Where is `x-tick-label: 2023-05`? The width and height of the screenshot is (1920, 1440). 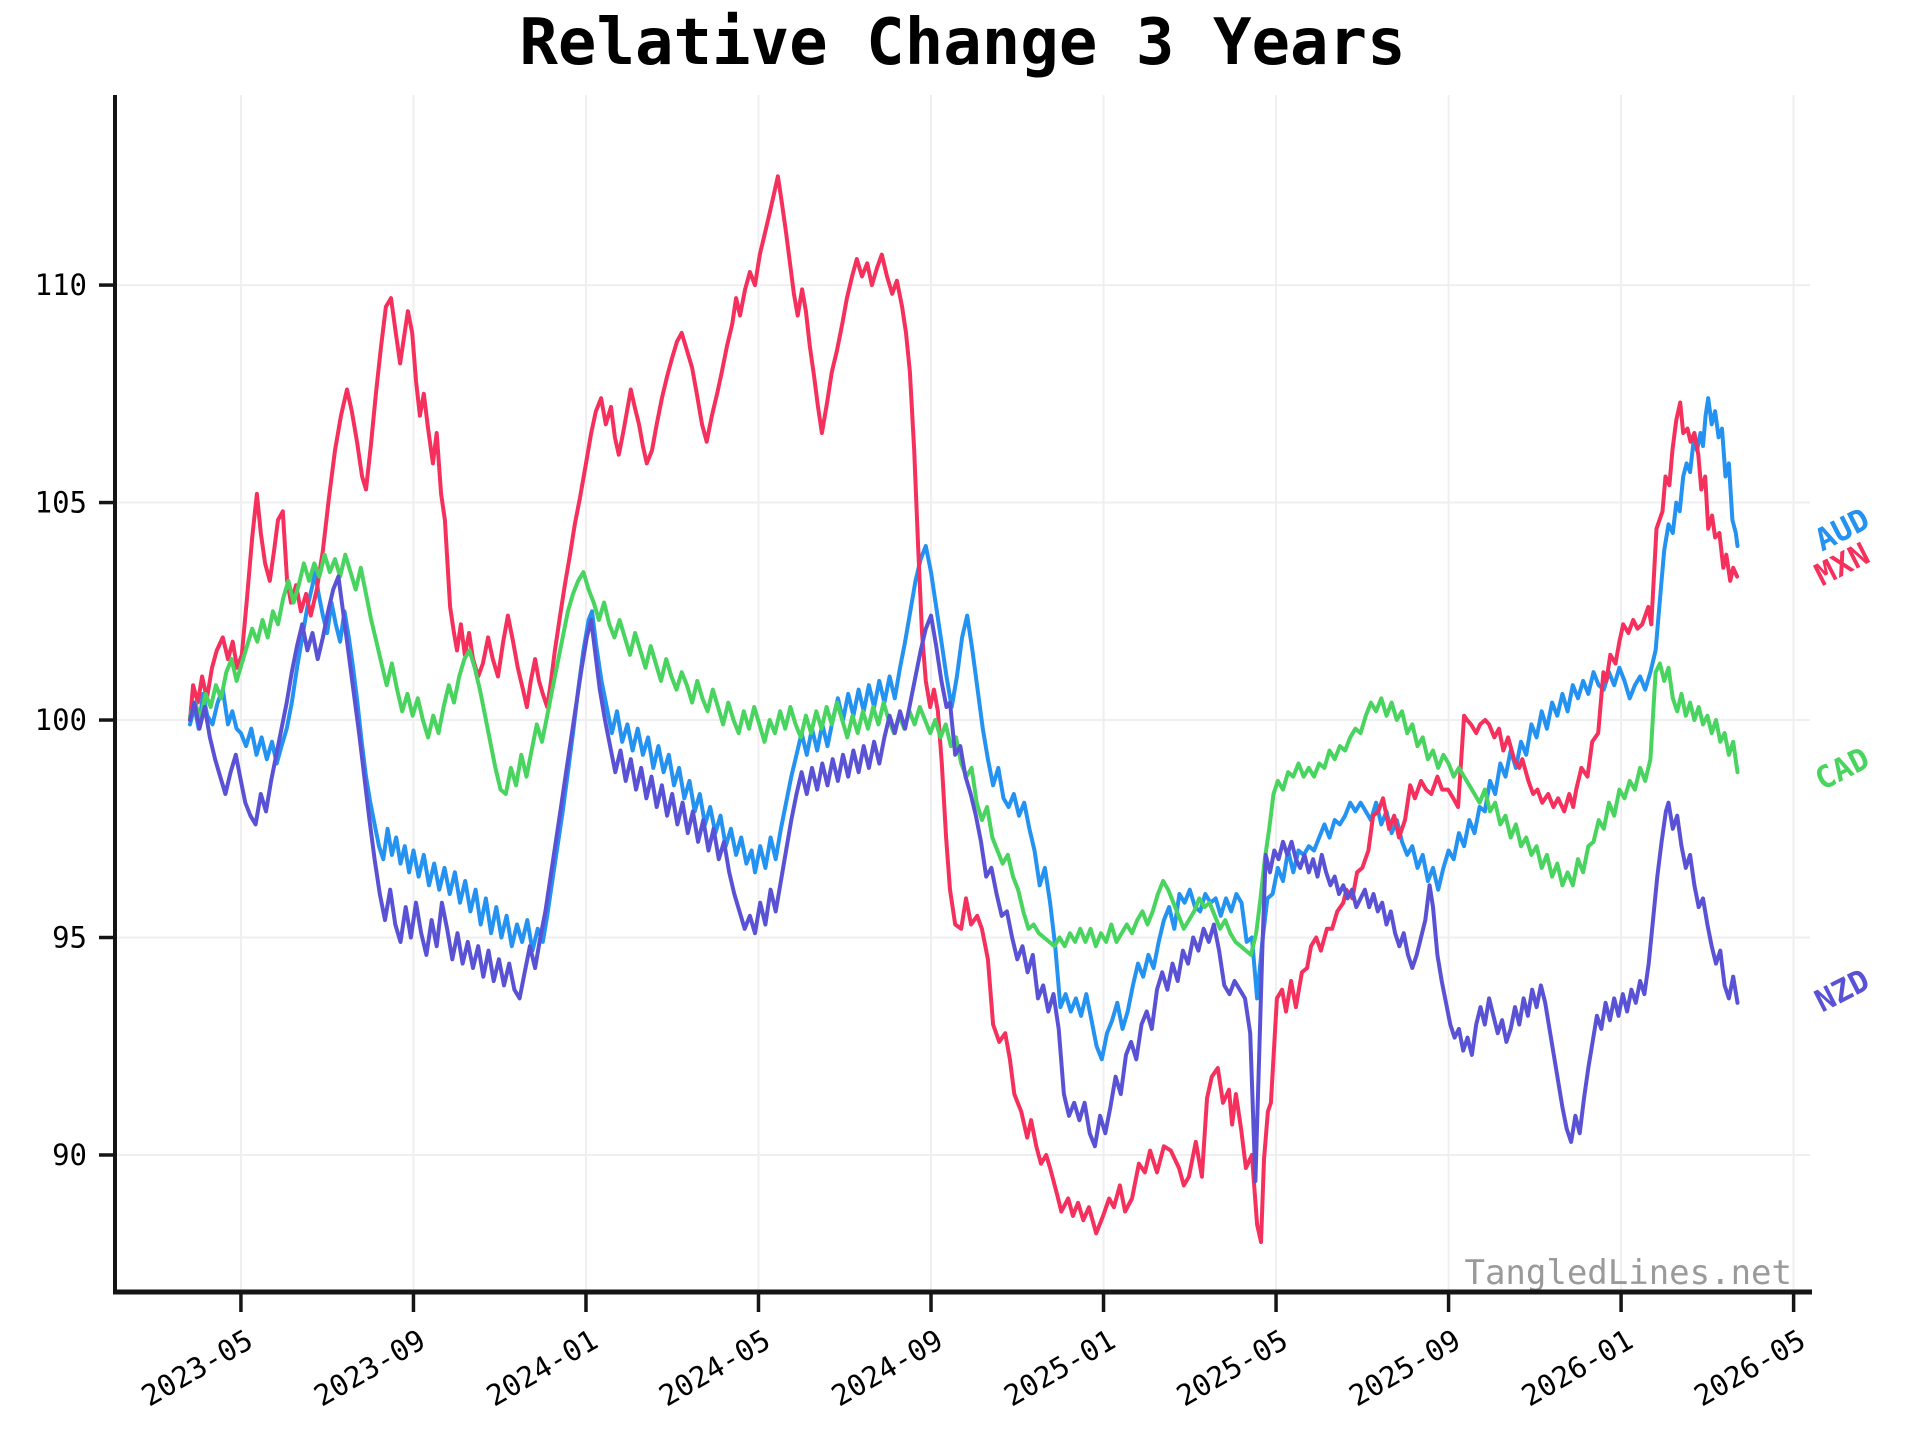
x-tick-label: 2023-05 is located at coordinates (197, 1368).